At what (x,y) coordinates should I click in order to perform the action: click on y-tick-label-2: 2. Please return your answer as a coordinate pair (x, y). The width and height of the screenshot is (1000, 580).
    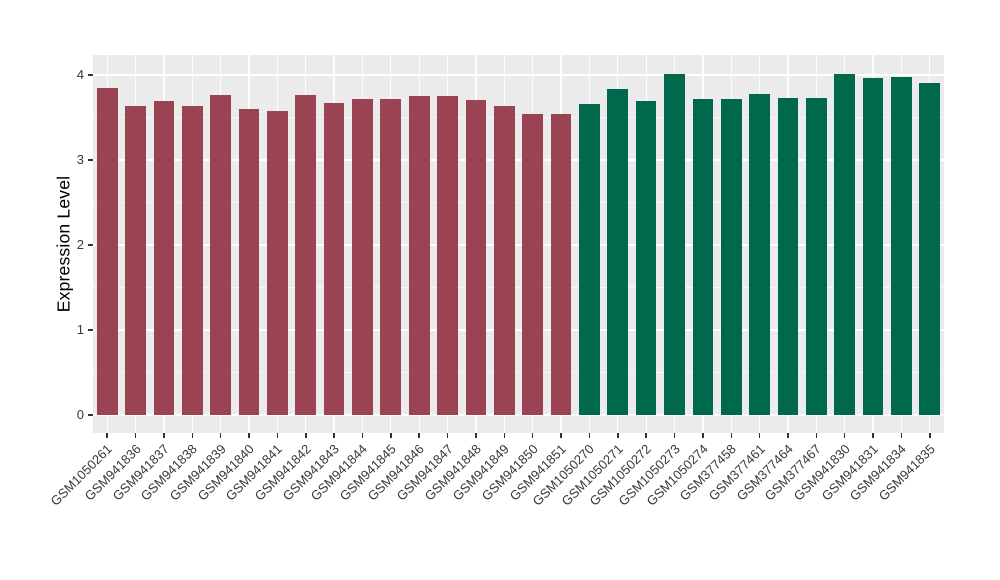
    Looking at the image, I should click on (80, 244).